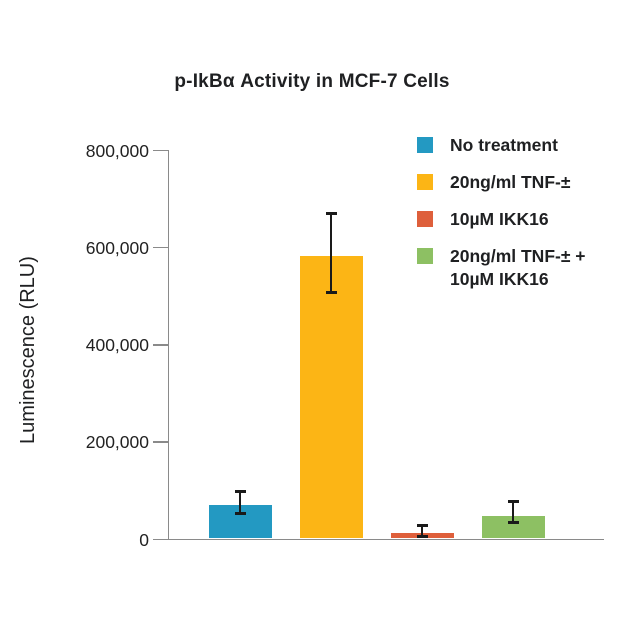  I want to click on error-bar-cap-bottom-no-treatment, so click(240, 513).